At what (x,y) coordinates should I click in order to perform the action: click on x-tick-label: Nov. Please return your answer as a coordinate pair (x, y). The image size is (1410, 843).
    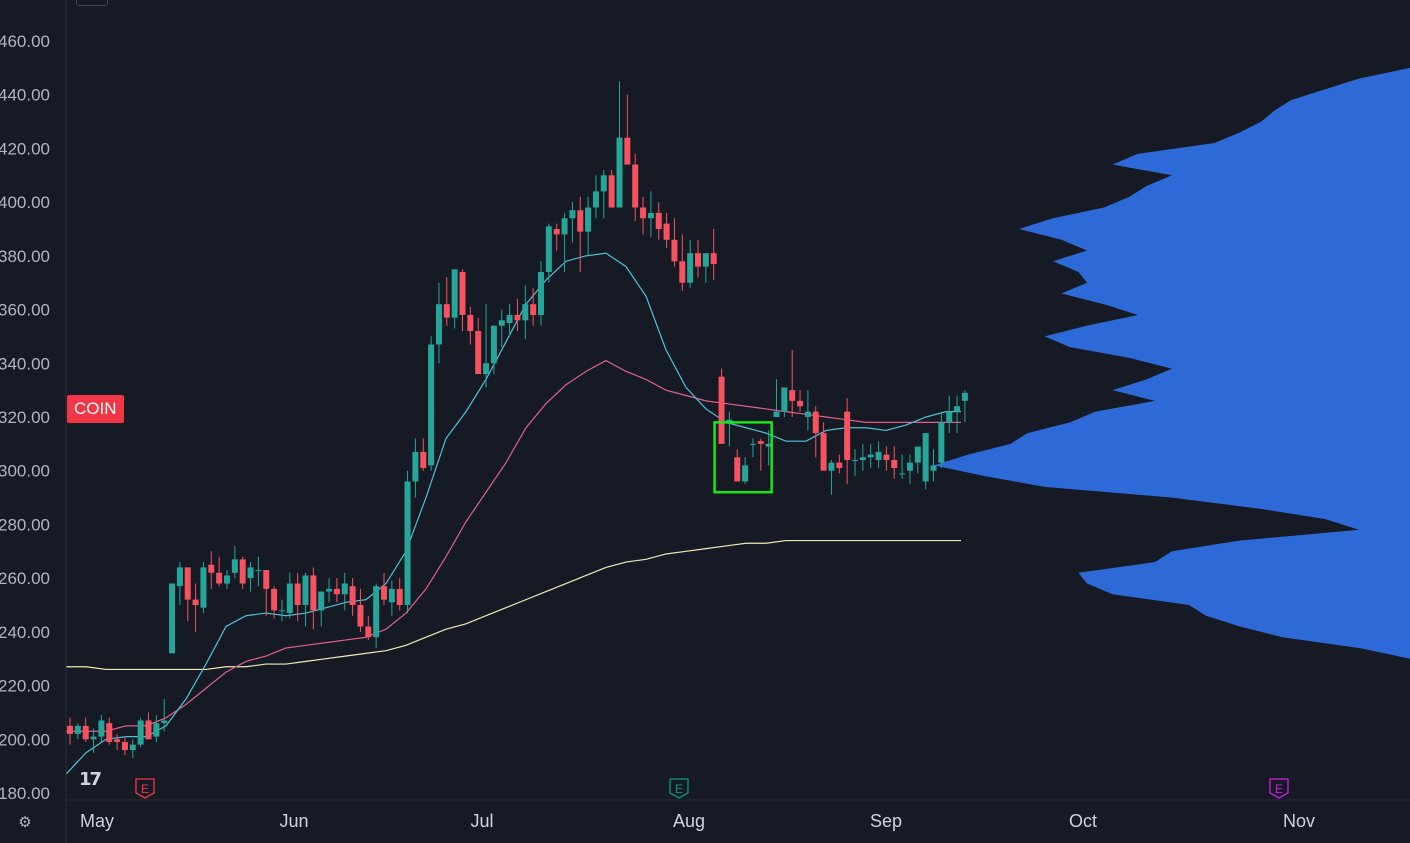
    Looking at the image, I should click on (1299, 821).